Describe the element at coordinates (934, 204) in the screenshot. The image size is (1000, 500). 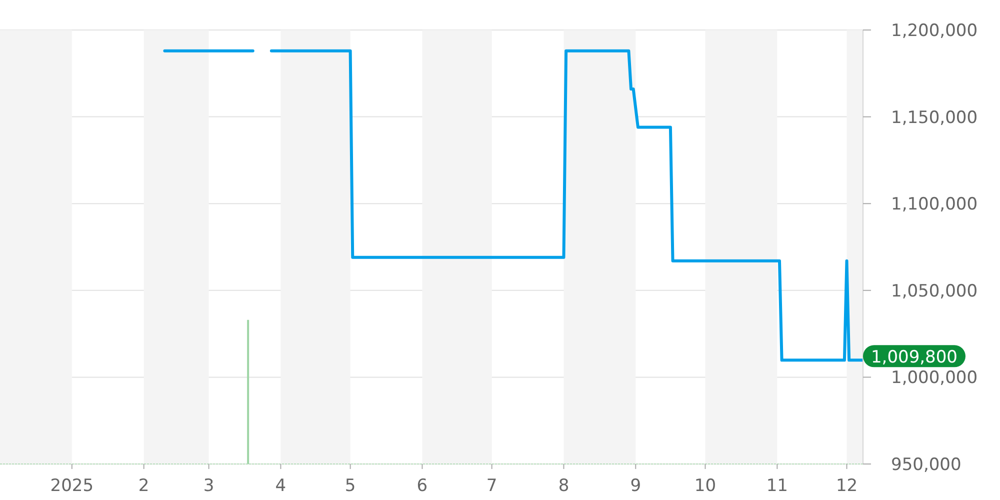
I see `y-tick-label: 1,100,000` at that location.